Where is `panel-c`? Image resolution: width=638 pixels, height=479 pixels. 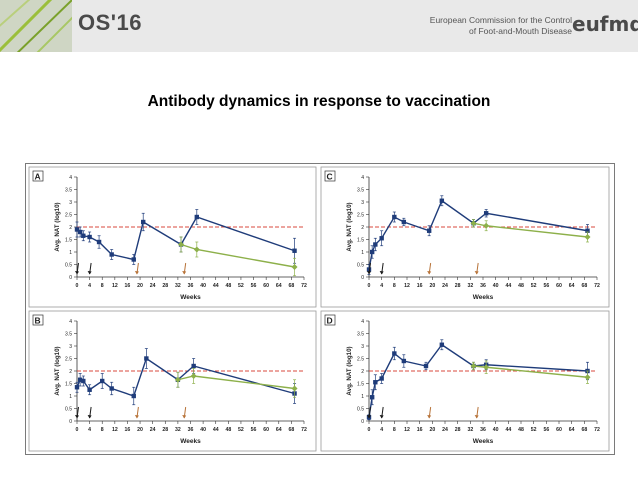 panel-c is located at coordinates (465, 237).